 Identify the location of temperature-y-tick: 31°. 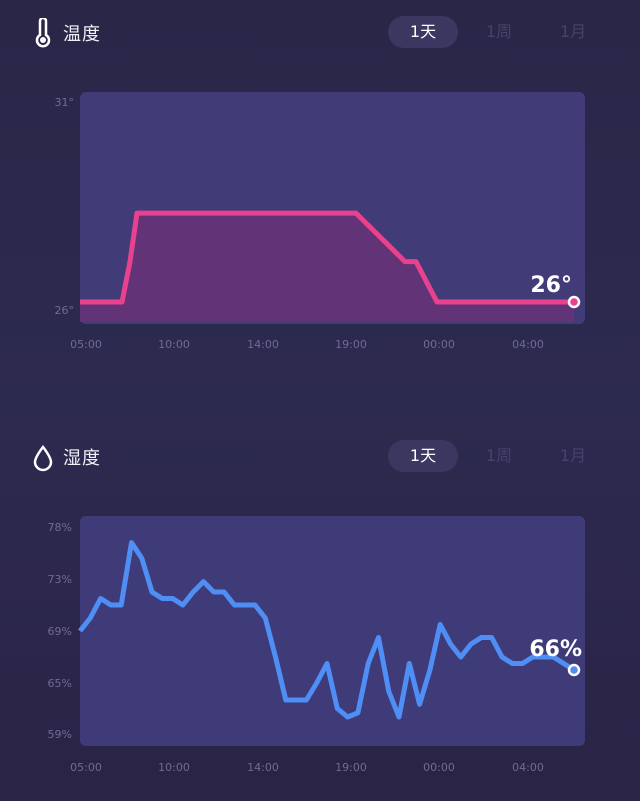
(65, 102).